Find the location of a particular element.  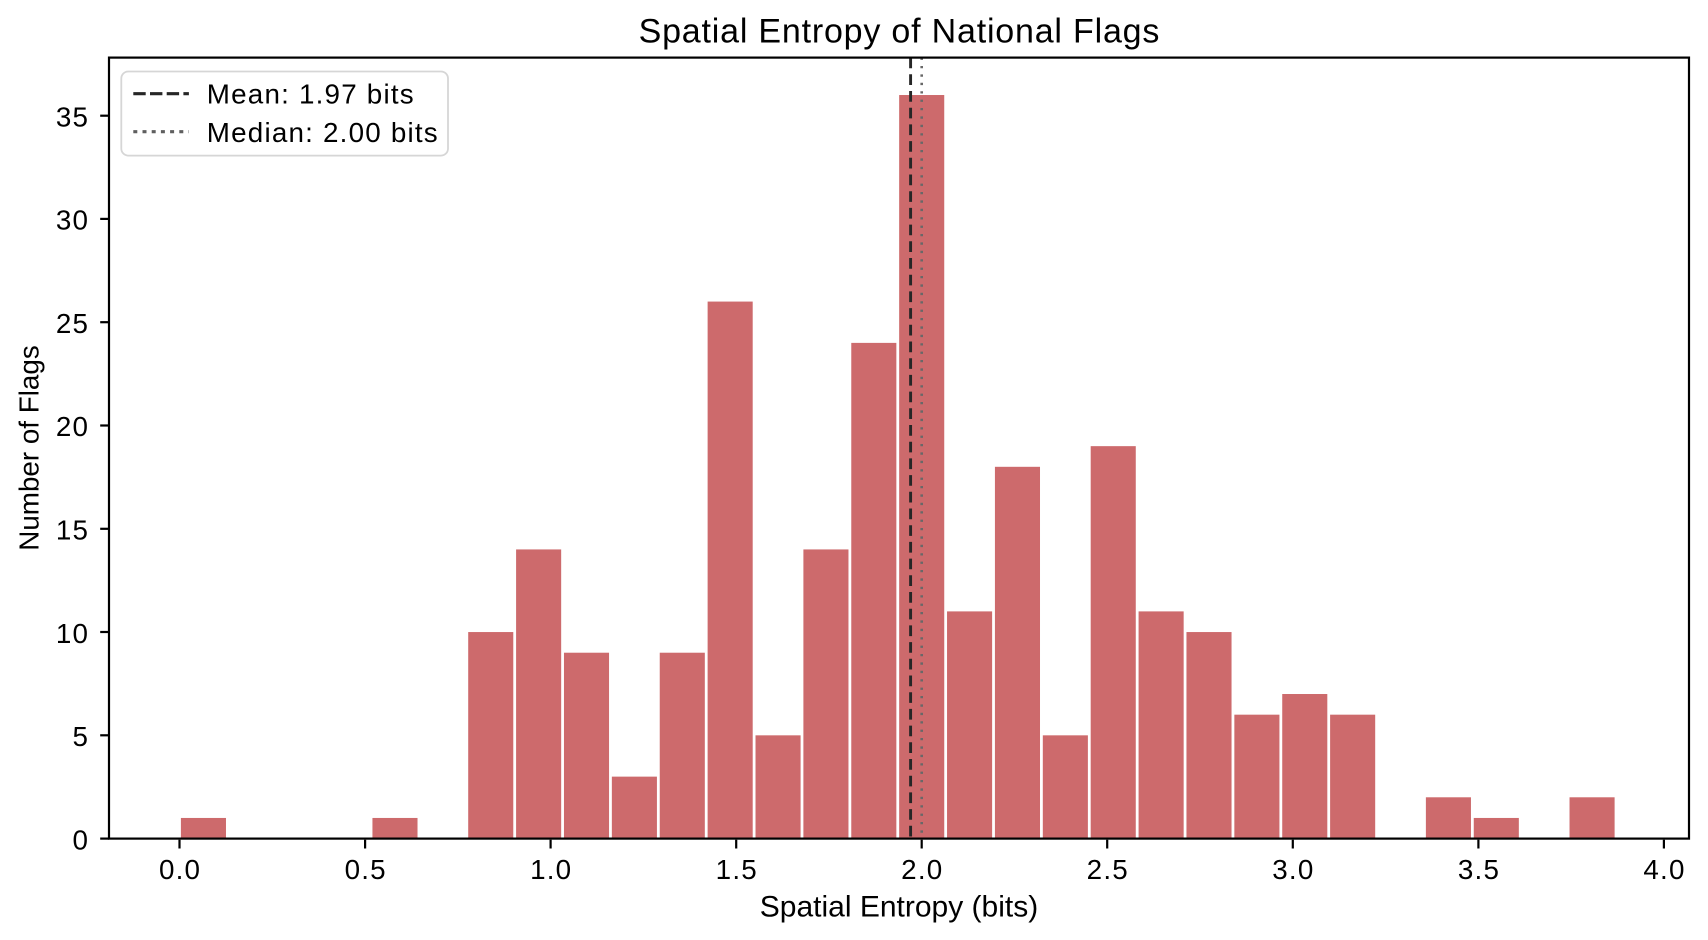

svg-text: Median: 2.00 bits is located at coordinates (323, 132).